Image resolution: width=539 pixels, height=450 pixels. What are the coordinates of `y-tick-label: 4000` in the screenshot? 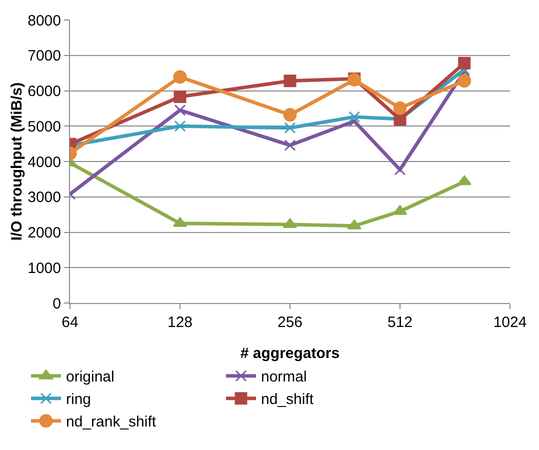 It's located at (44, 162).